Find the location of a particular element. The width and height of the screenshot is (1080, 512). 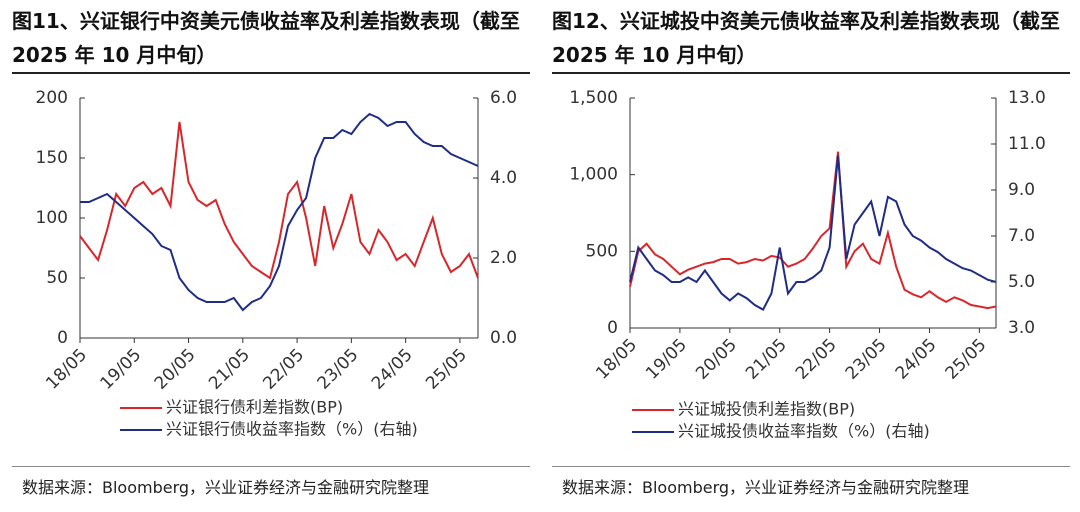

y-tick-label: 100 is located at coordinates (52, 218).